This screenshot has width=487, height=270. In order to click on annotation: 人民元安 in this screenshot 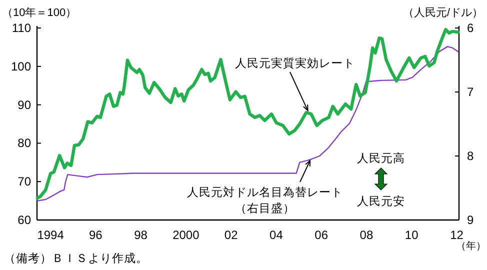, I will do `click(381, 201)`.